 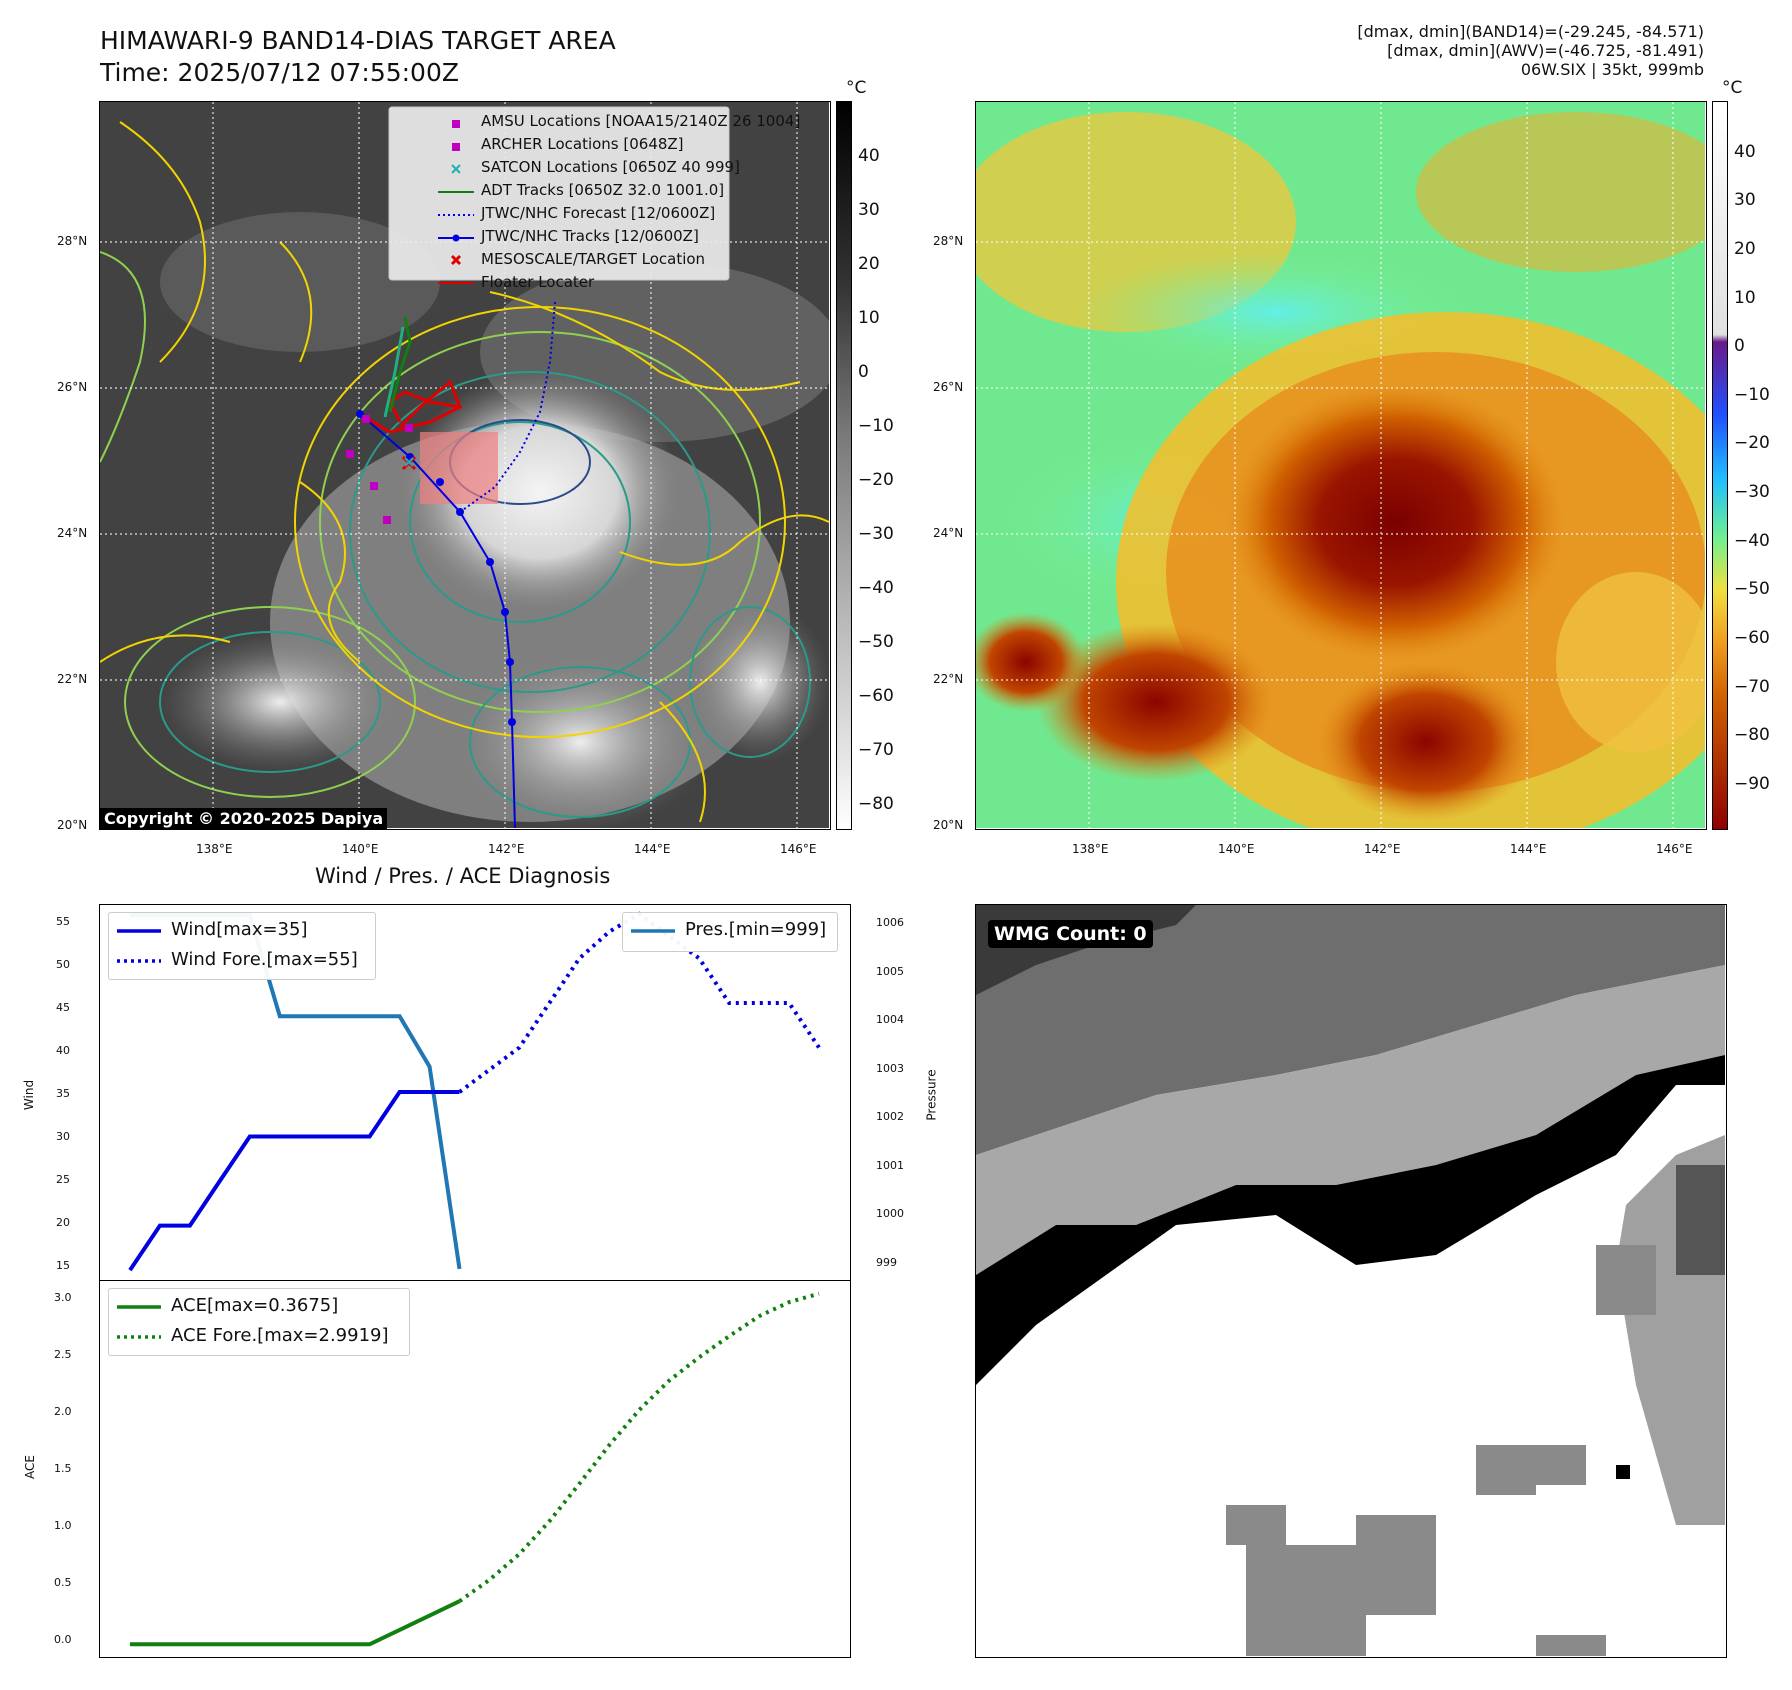 What do you see at coordinates (639, 1447) in the screenshot?
I see `ace-forecast-series-line` at bounding box center [639, 1447].